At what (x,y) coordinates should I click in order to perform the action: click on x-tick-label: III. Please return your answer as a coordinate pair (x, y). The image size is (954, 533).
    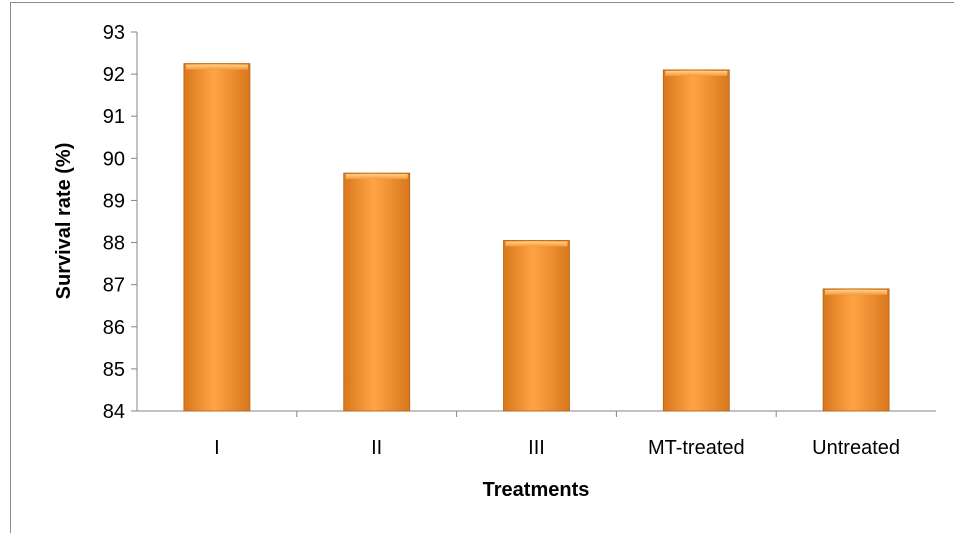
    Looking at the image, I should click on (536, 448).